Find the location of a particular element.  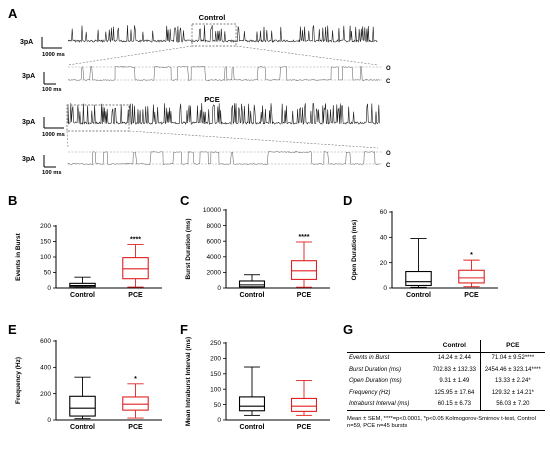

panel-label-d: D is located at coordinates (347, 200).